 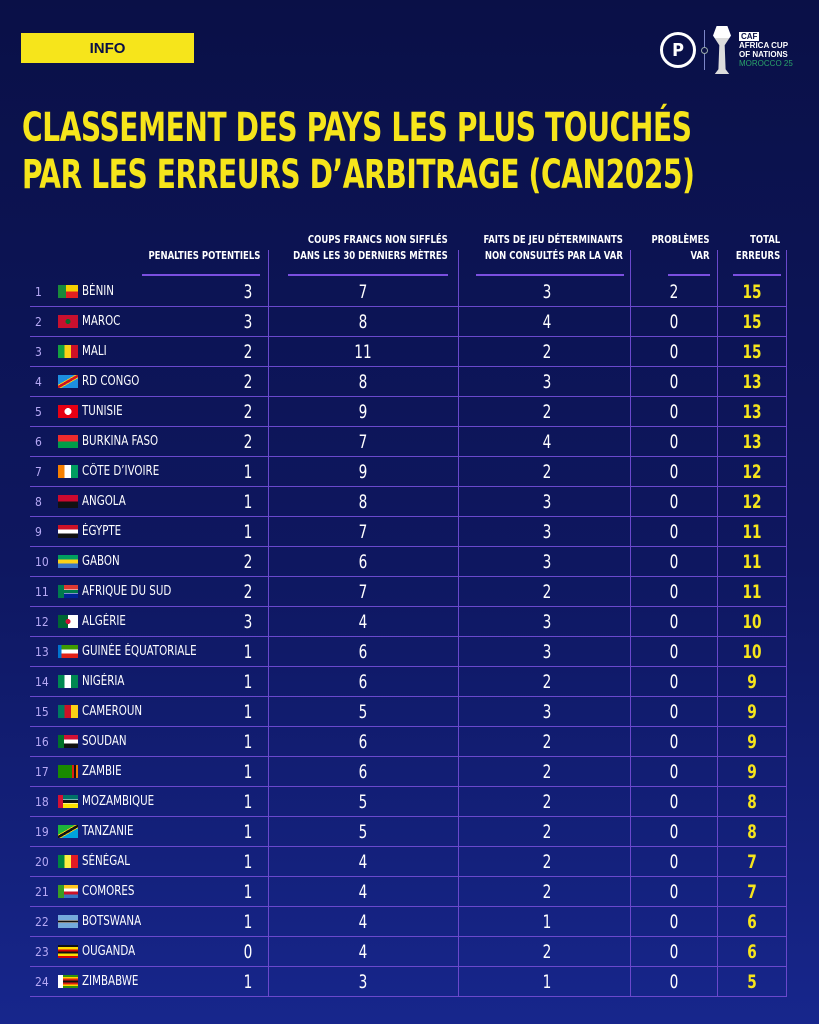 I want to click on flag-icon-nigeria, so click(x=68, y=681).